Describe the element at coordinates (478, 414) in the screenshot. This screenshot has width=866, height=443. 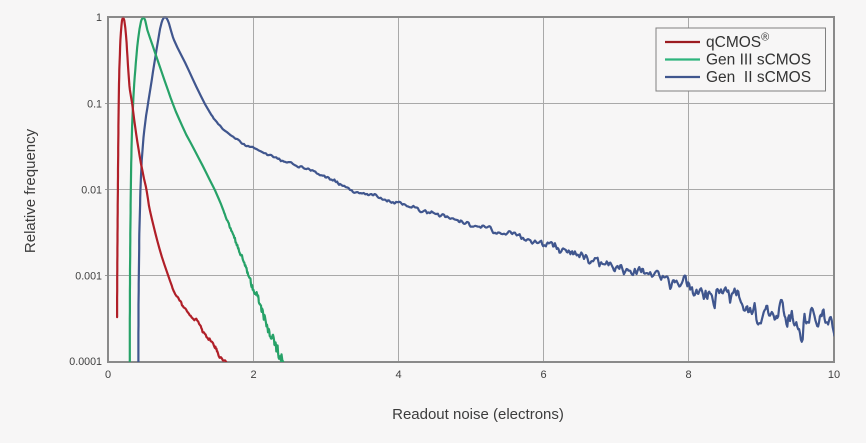
I see `svg-text: Readout noise (electrons)` at that location.